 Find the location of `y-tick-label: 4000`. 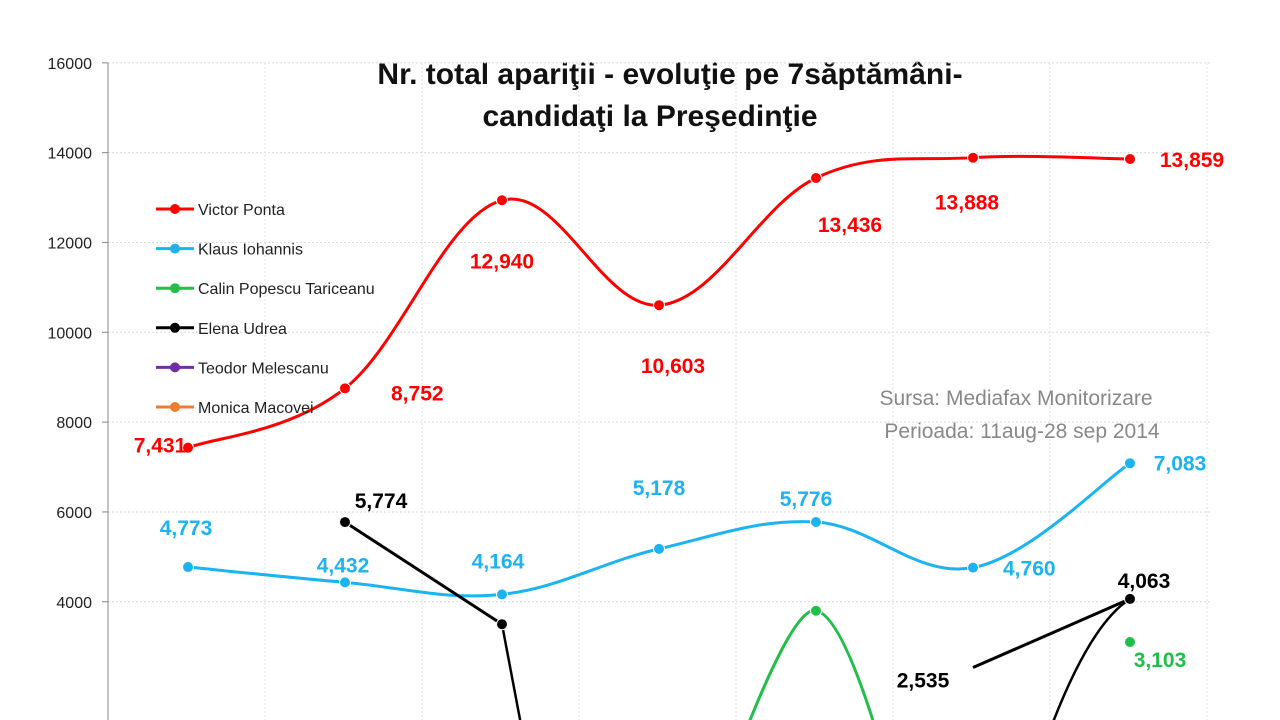

y-tick-label: 4000 is located at coordinates (74, 603).